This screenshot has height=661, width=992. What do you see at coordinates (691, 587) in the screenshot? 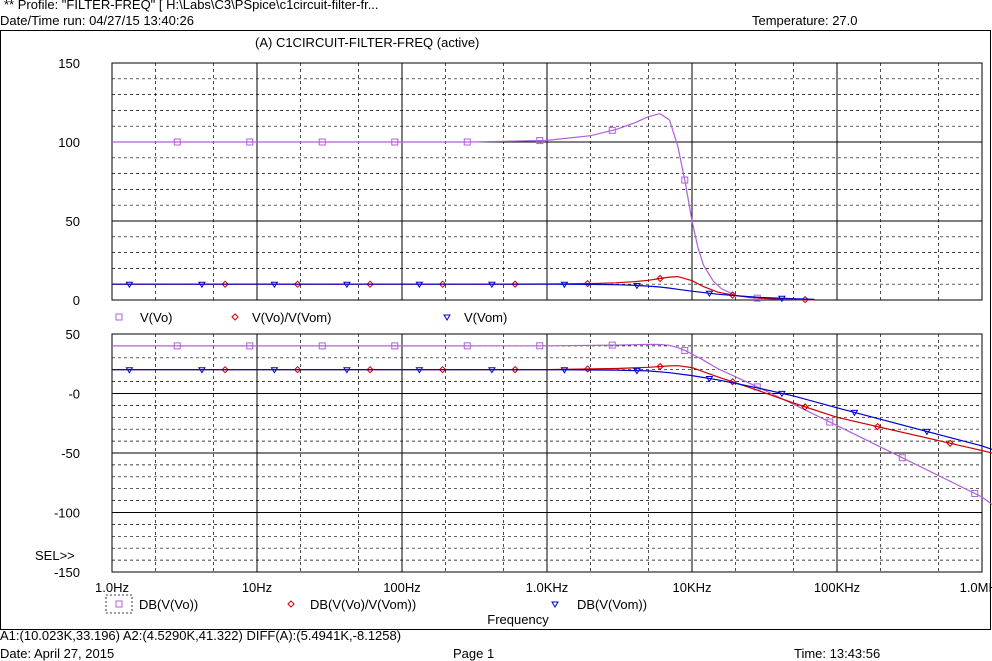
I see `x-tick-label: 10KHz` at bounding box center [691, 587].